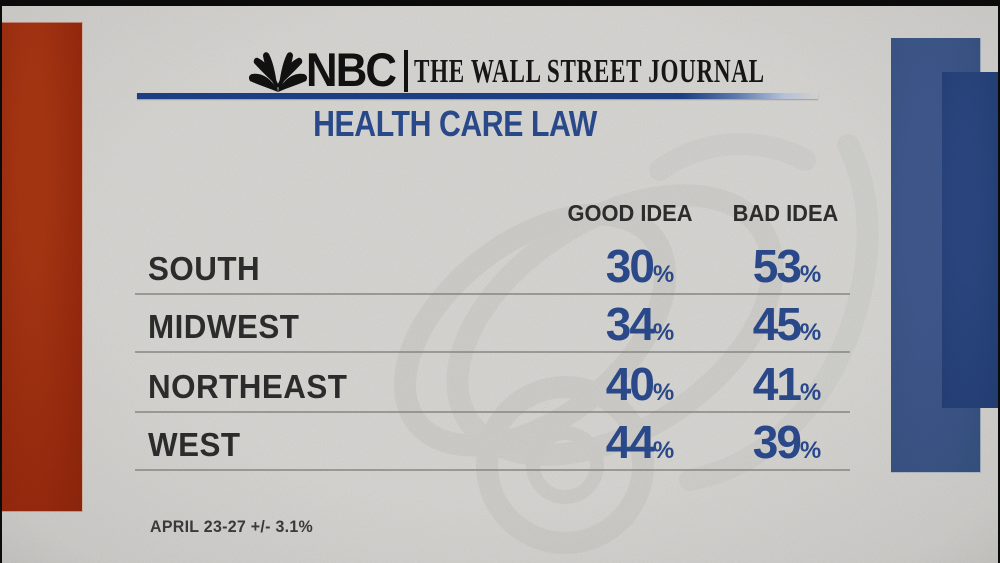 The height and width of the screenshot is (563, 1000). Describe the element at coordinates (477, 96) in the screenshot. I see `header-rule` at that location.